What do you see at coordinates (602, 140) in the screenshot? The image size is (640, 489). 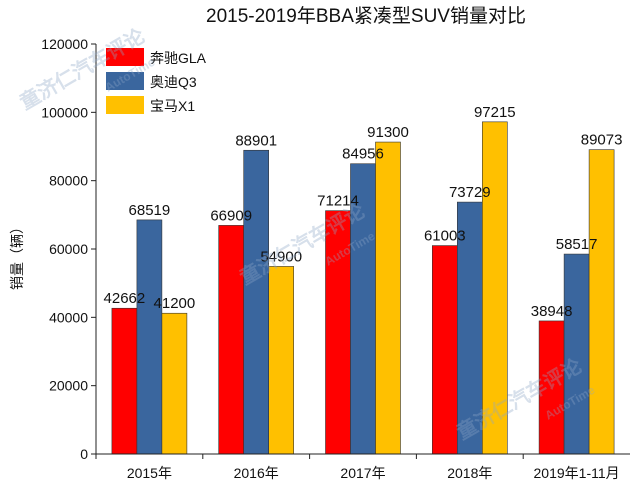 I see `data-label: 89073` at bounding box center [602, 140].